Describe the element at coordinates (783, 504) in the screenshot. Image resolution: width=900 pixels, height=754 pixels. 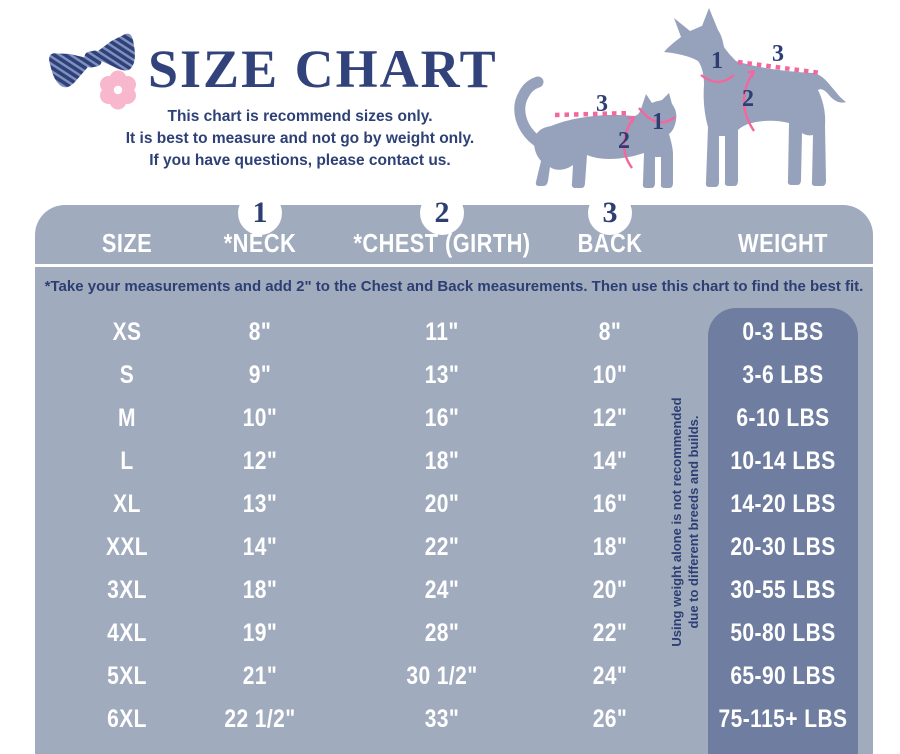
I see `cell-weight: 14-20 LBS` at that location.